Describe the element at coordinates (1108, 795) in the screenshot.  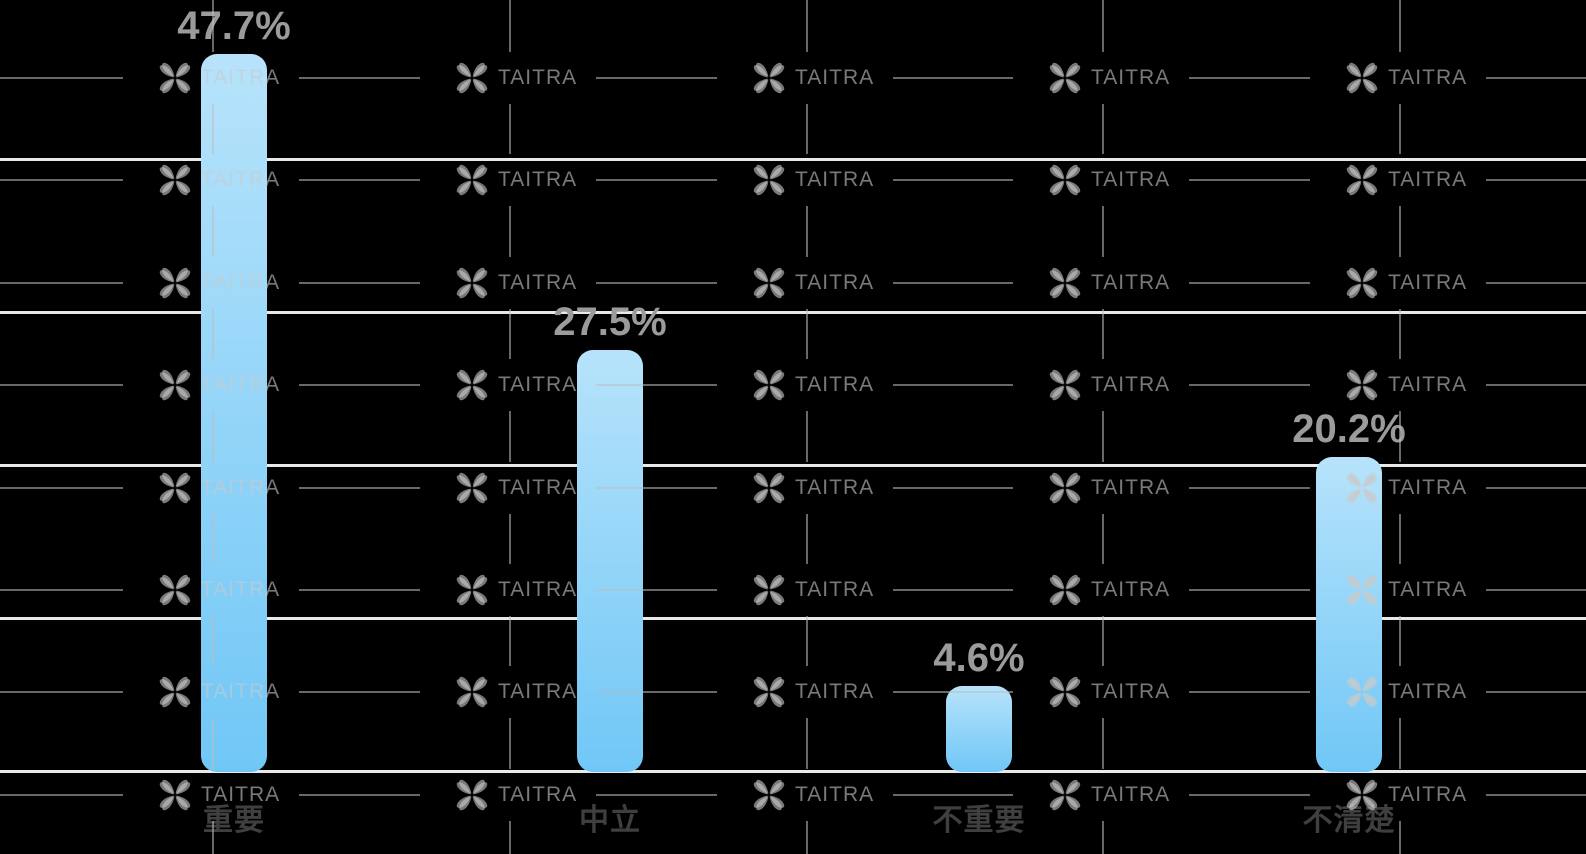
I see `watermark-7-3: TAITRA` at that location.